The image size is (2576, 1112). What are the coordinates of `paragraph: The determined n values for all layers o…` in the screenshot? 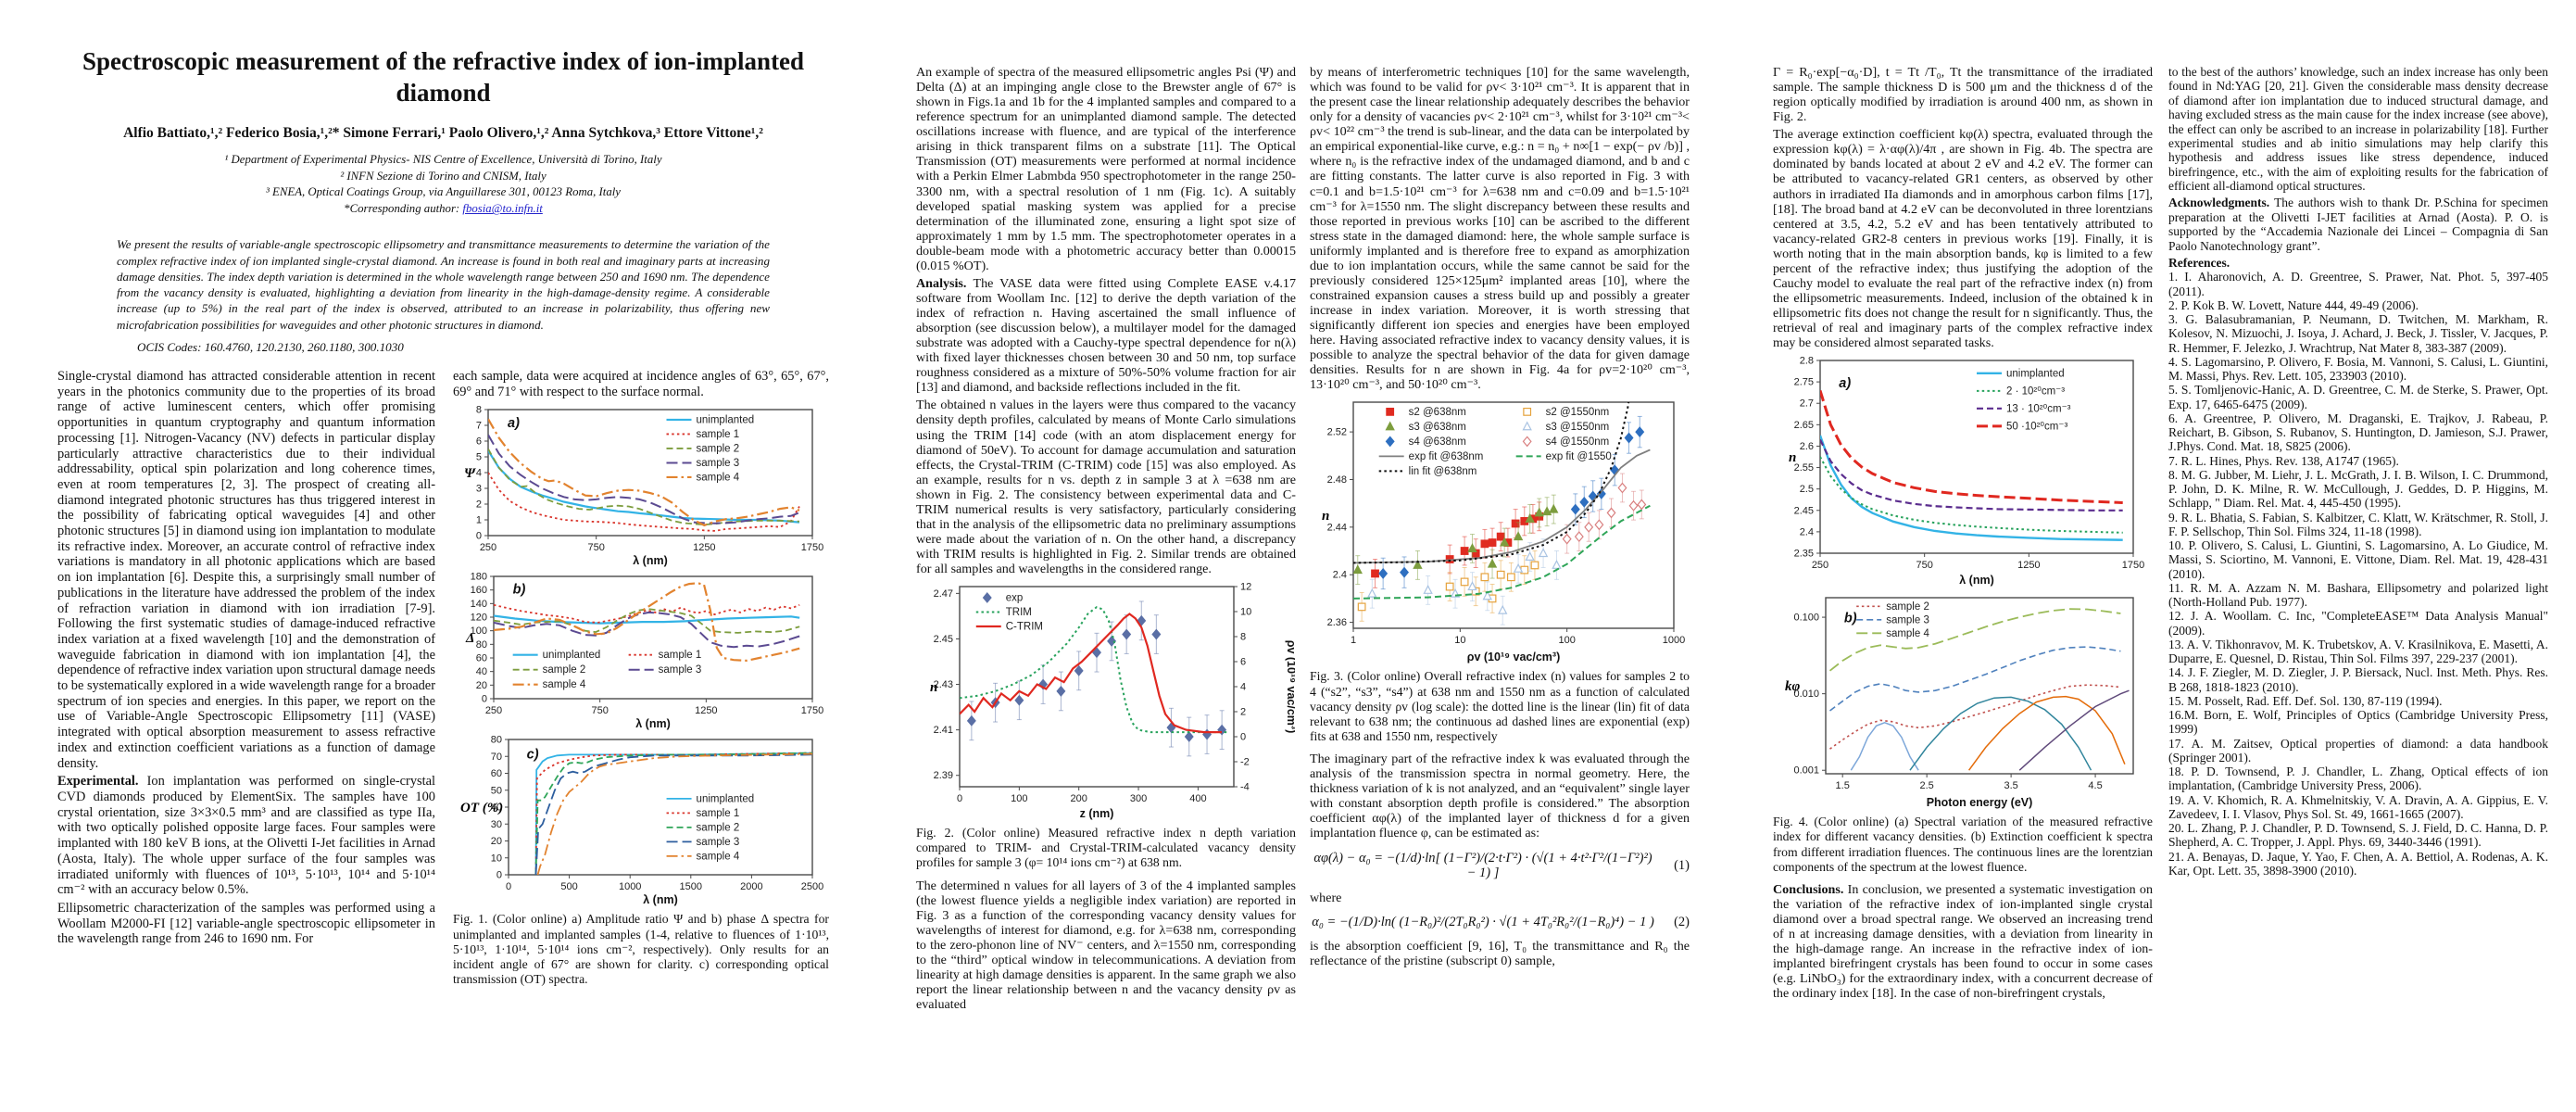 It's located at (1106, 945).